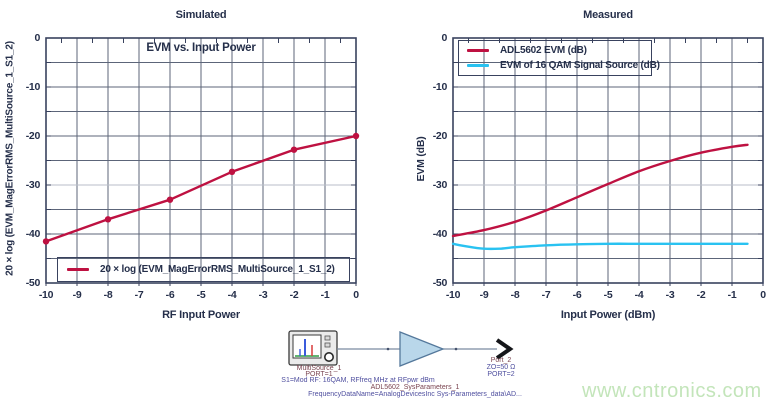 Image resolution: width=772 pixels, height=412 pixels. What do you see at coordinates (672, 391) in the screenshot?
I see `watermark-text: www.cntronics.com` at bounding box center [672, 391].